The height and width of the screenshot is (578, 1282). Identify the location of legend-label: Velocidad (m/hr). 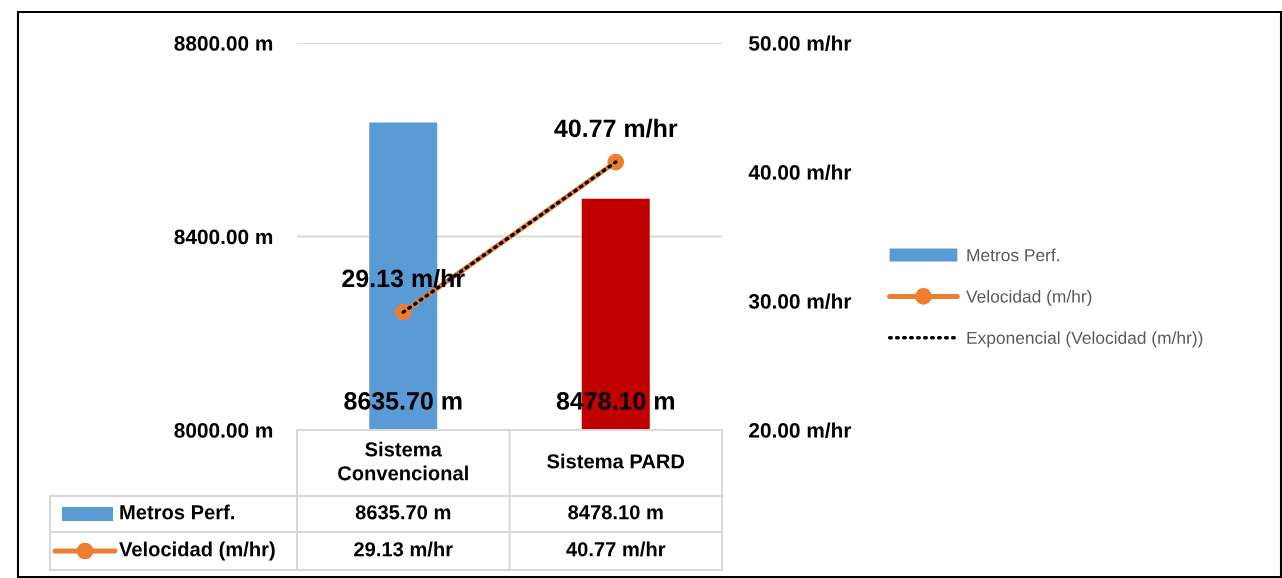
(197, 551).